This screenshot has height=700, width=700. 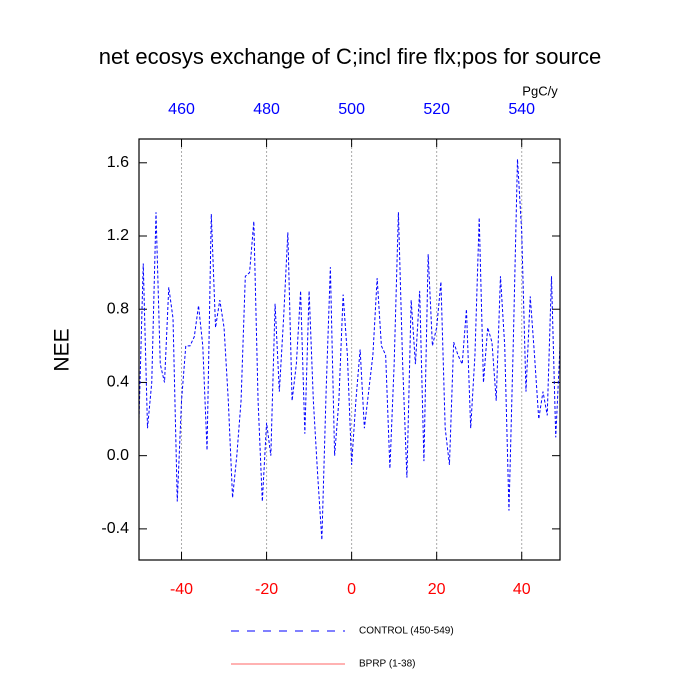 What do you see at coordinates (351, 109) in the screenshot?
I see `x2-tick-label: 500` at bounding box center [351, 109].